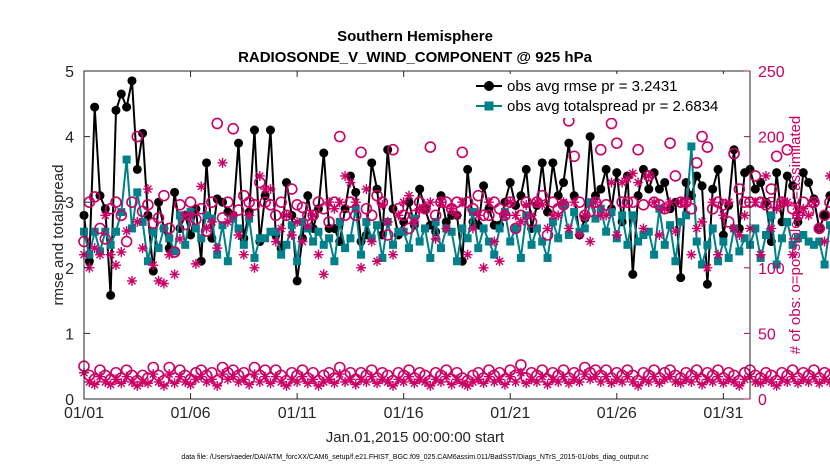 The height and width of the screenshot is (470, 830). What do you see at coordinates (609, 96) in the screenshot?
I see `legend-box` at bounding box center [609, 96].